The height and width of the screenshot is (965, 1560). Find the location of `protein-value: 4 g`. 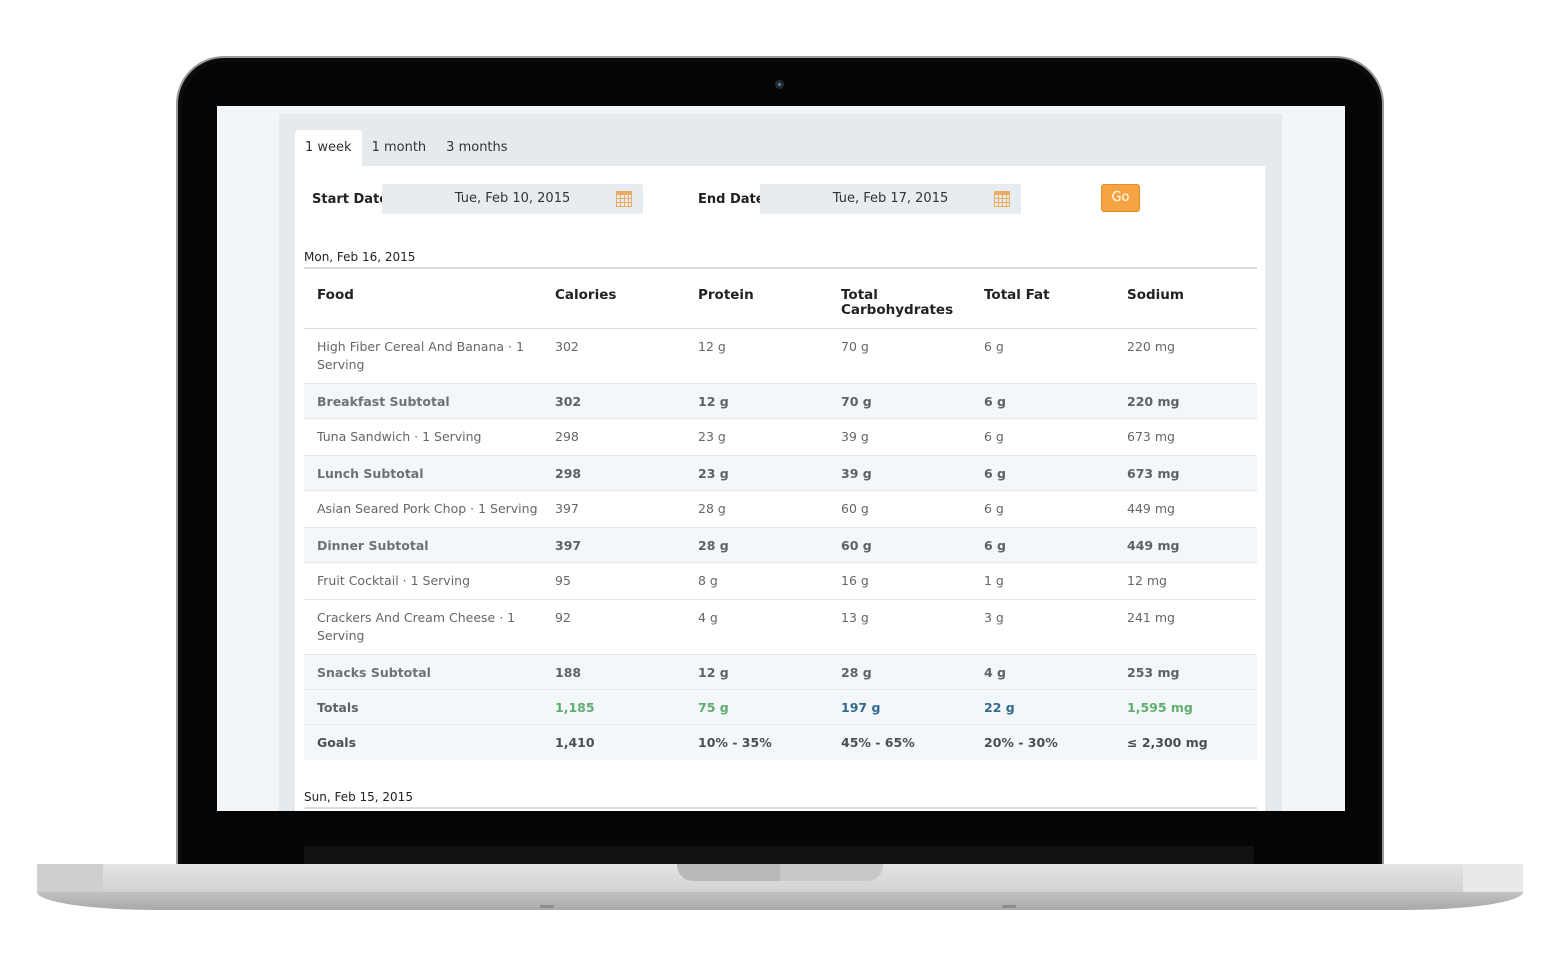

protein-value: 4 g is located at coordinates (756, 627).